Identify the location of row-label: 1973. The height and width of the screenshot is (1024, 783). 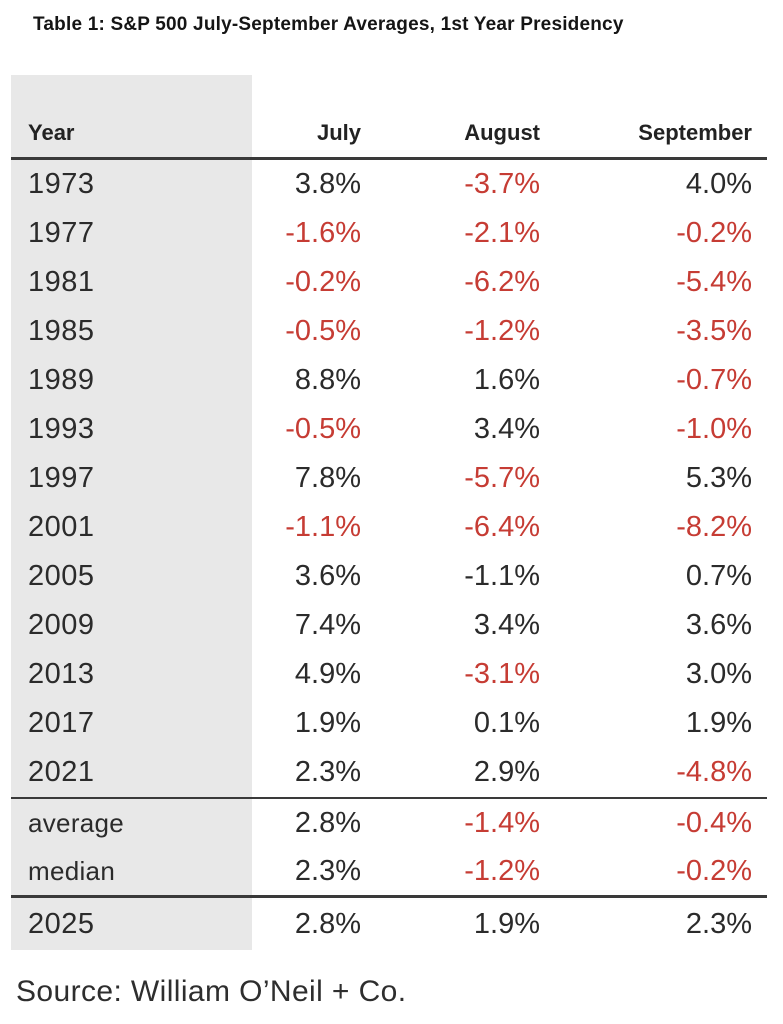
(131, 183).